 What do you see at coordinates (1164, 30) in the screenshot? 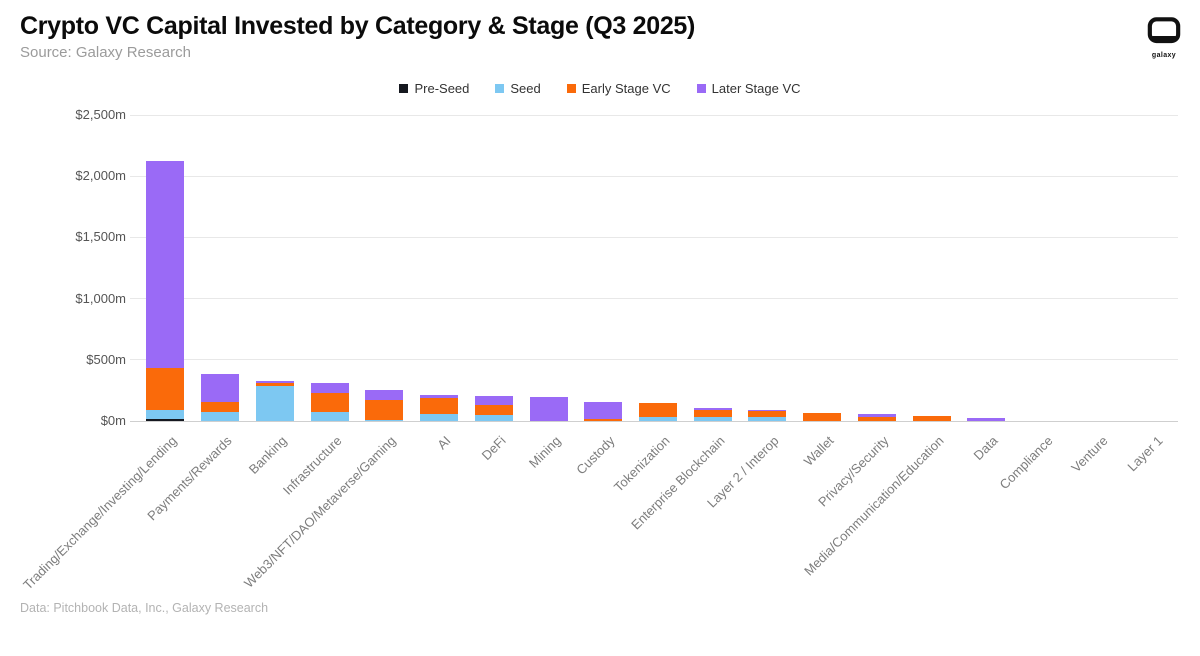
I see `galaxy-logo-icon` at bounding box center [1164, 30].